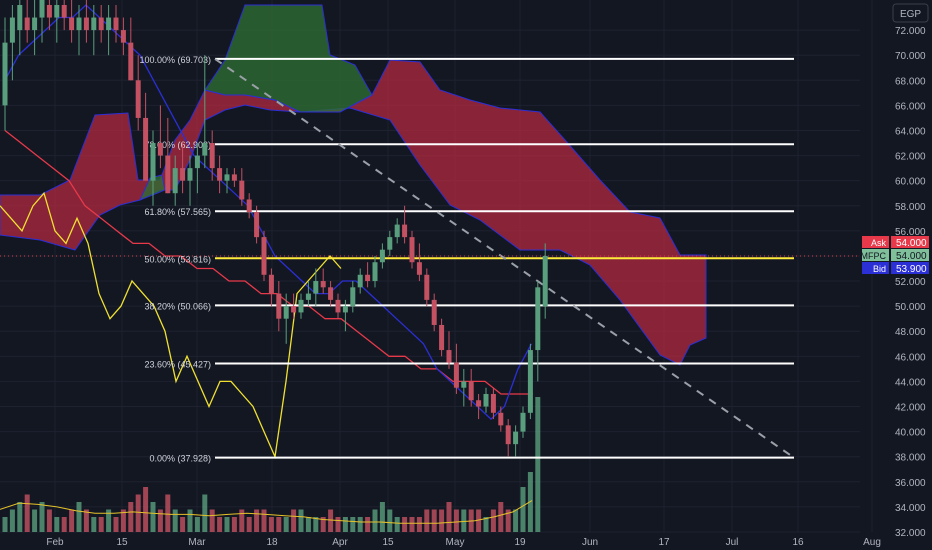 The width and height of the screenshot is (932, 550). Describe the element at coordinates (910, 483) in the screenshot. I see `y-tick-label: 36.000` at that location.